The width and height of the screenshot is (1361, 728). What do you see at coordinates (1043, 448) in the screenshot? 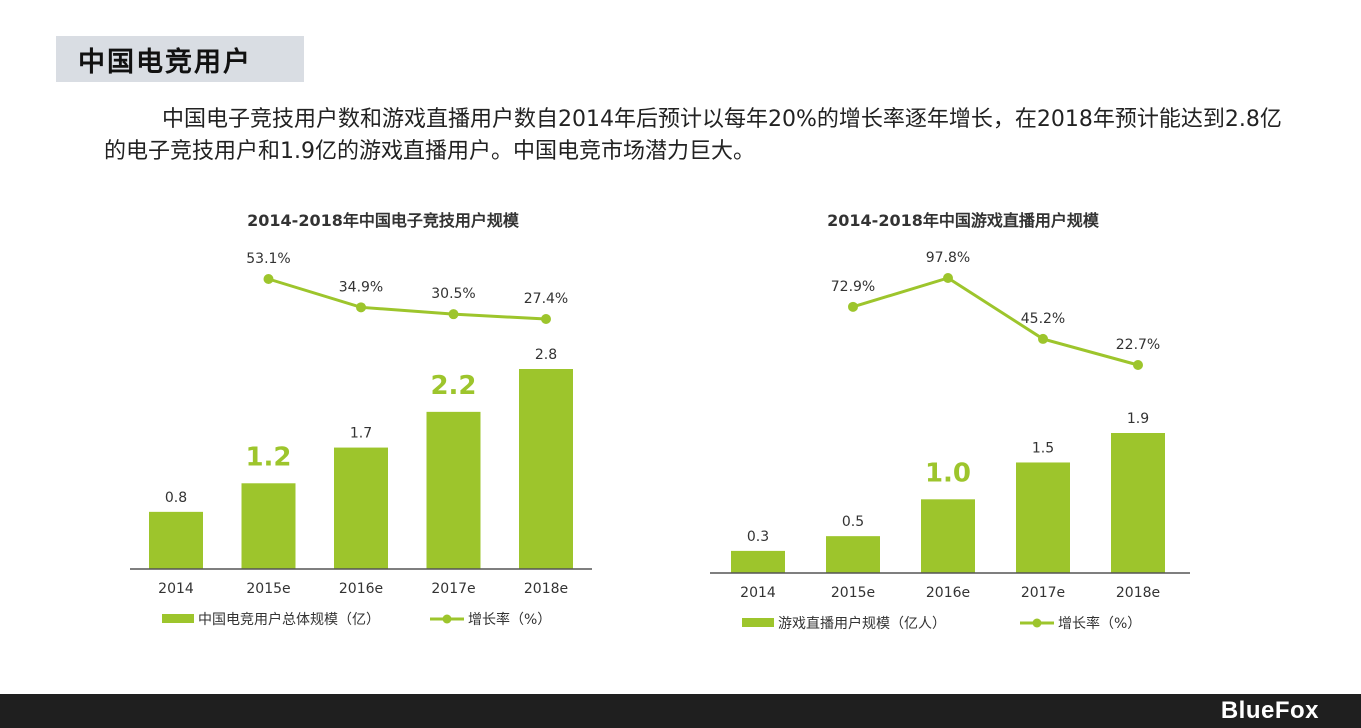
I see `bar-value-label: 1.5` at bounding box center [1043, 448].